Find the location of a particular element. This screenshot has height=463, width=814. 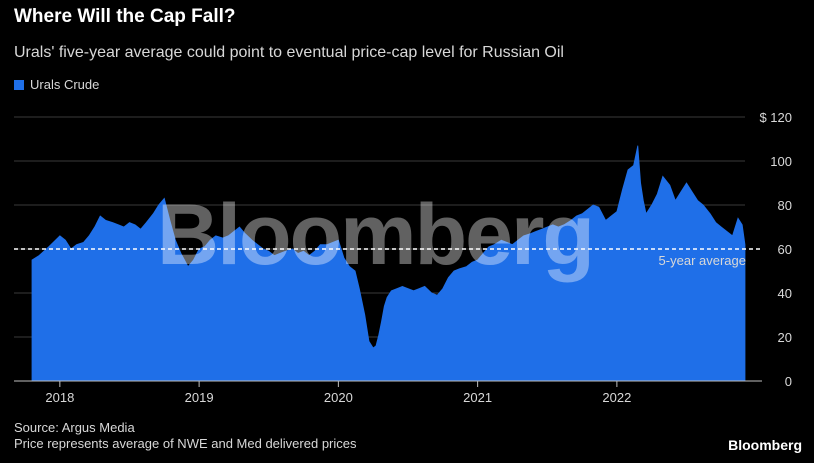

legend: Urals Crude is located at coordinates (56, 85).